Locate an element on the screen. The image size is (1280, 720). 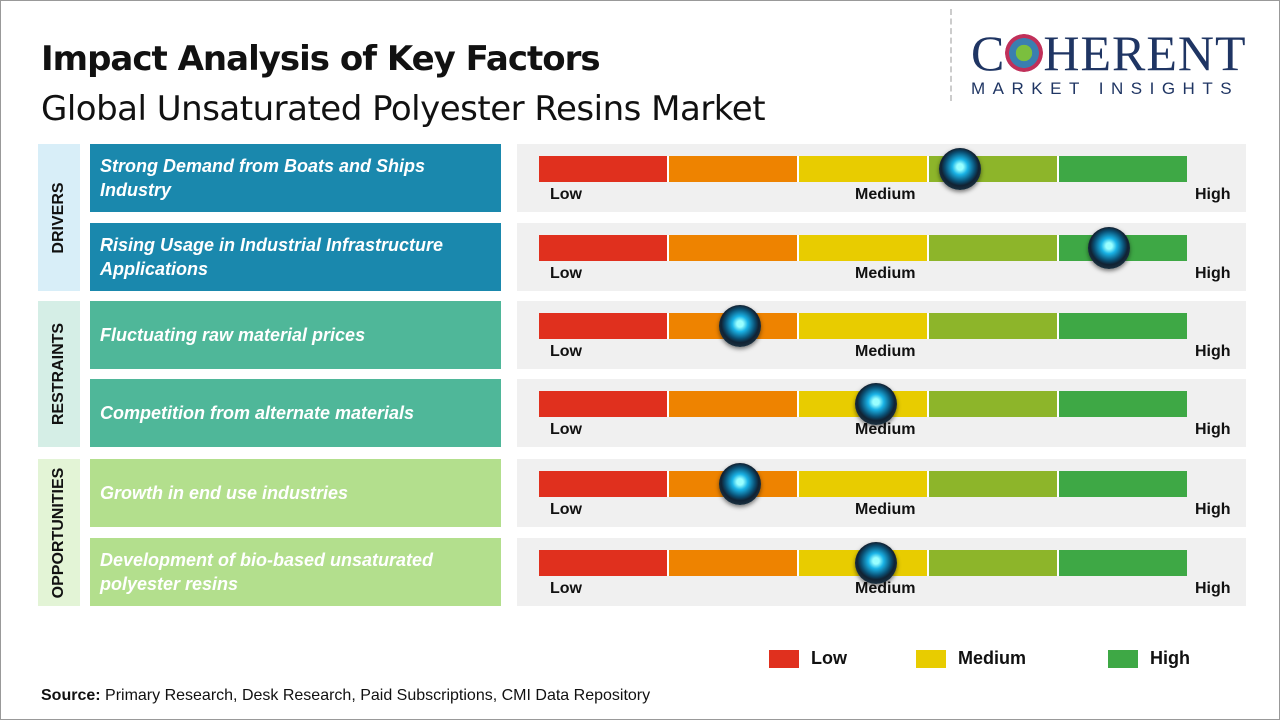
category-opportunities: OPPORTUNITIES is located at coordinates (59, 532).